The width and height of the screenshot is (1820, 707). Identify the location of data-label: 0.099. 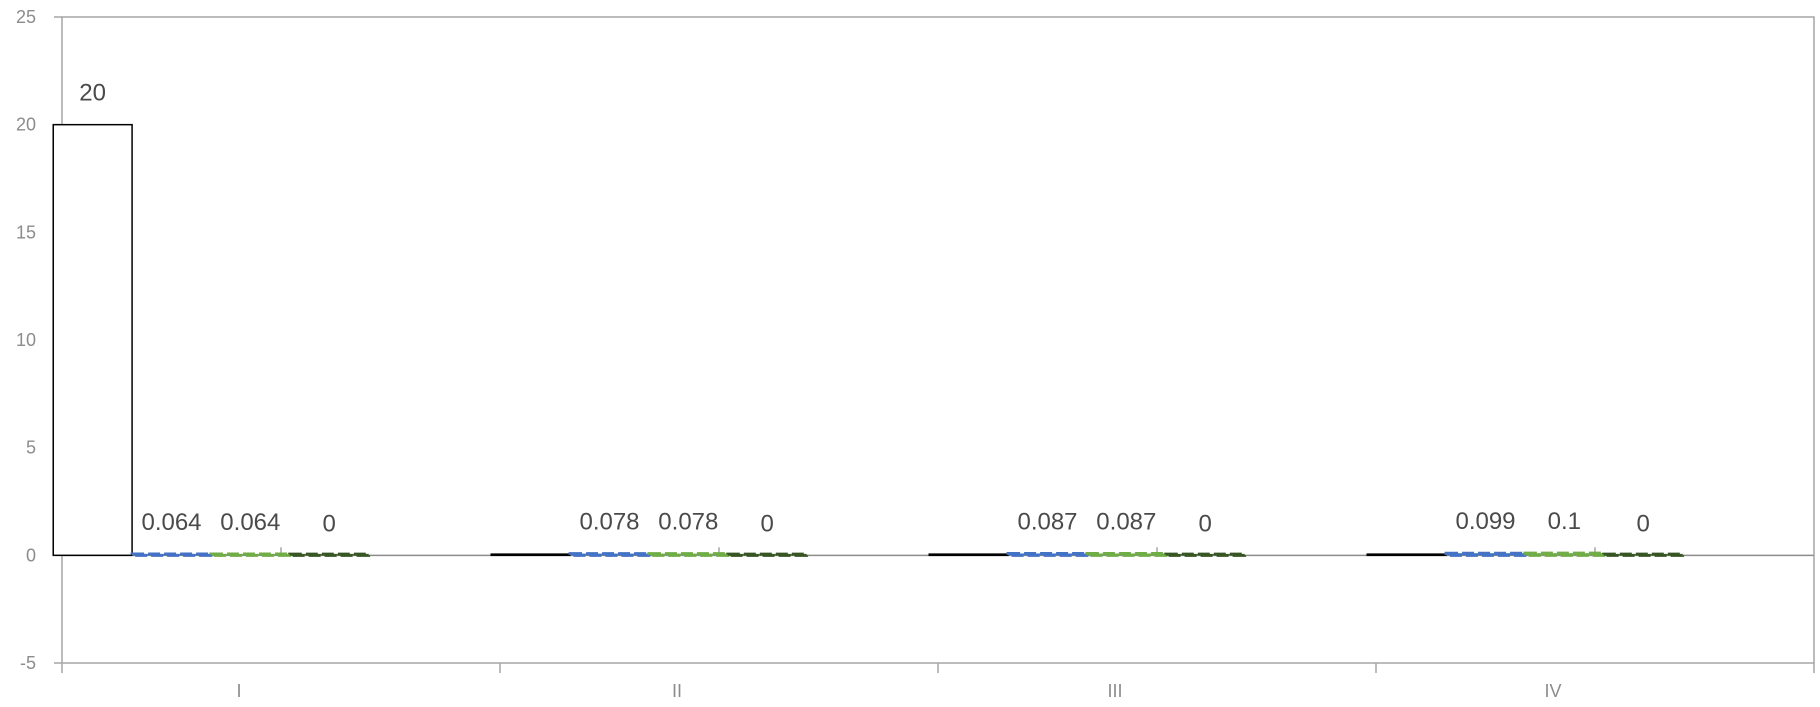
(1485, 521).